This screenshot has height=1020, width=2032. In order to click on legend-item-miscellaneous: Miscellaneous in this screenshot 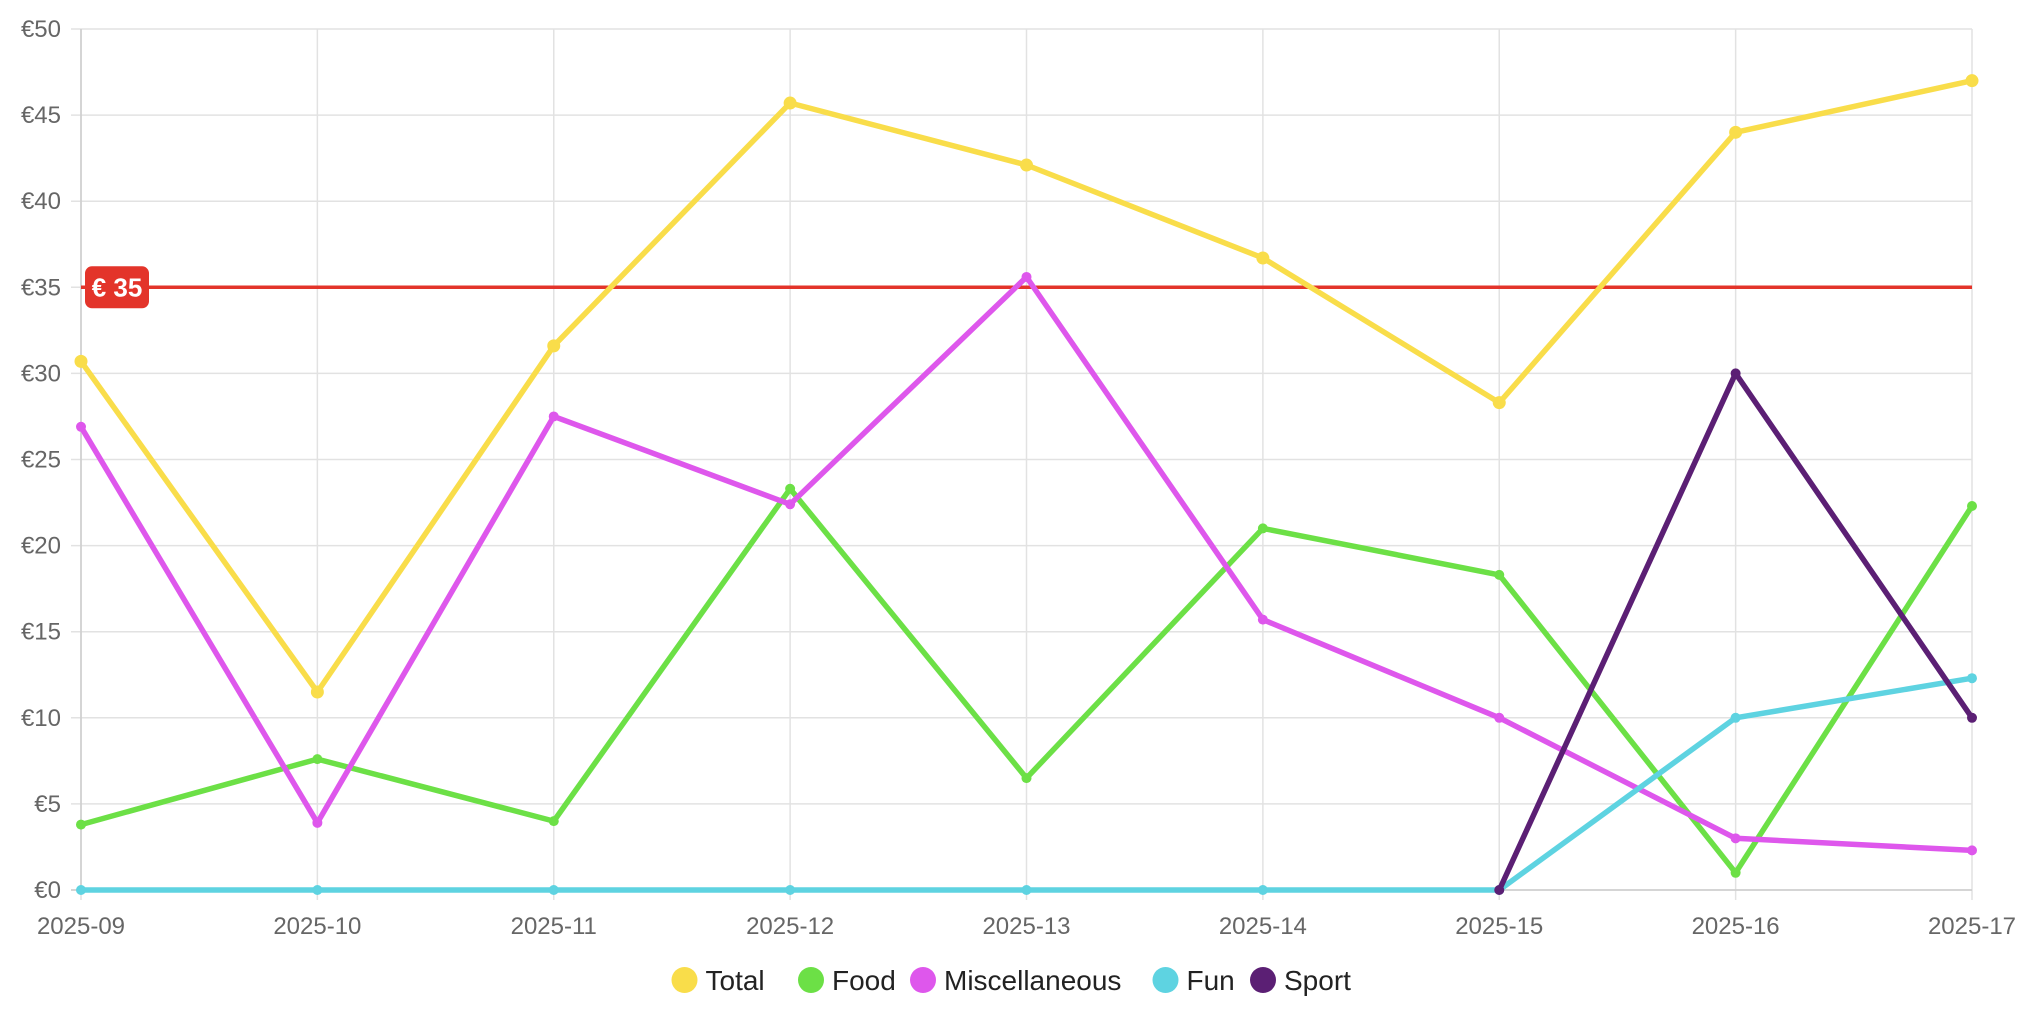, I will do `click(1015, 980)`.